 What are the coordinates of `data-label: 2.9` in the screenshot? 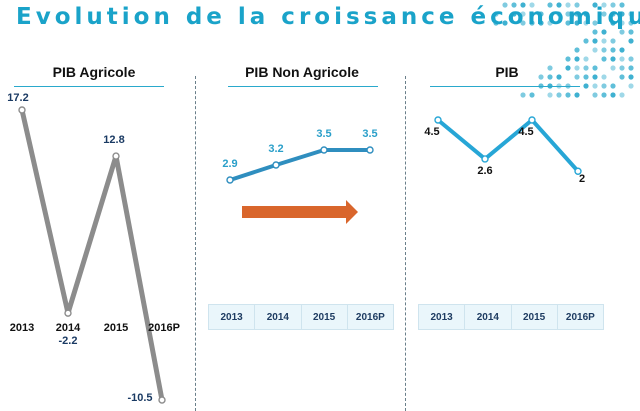 It's located at (230, 164).